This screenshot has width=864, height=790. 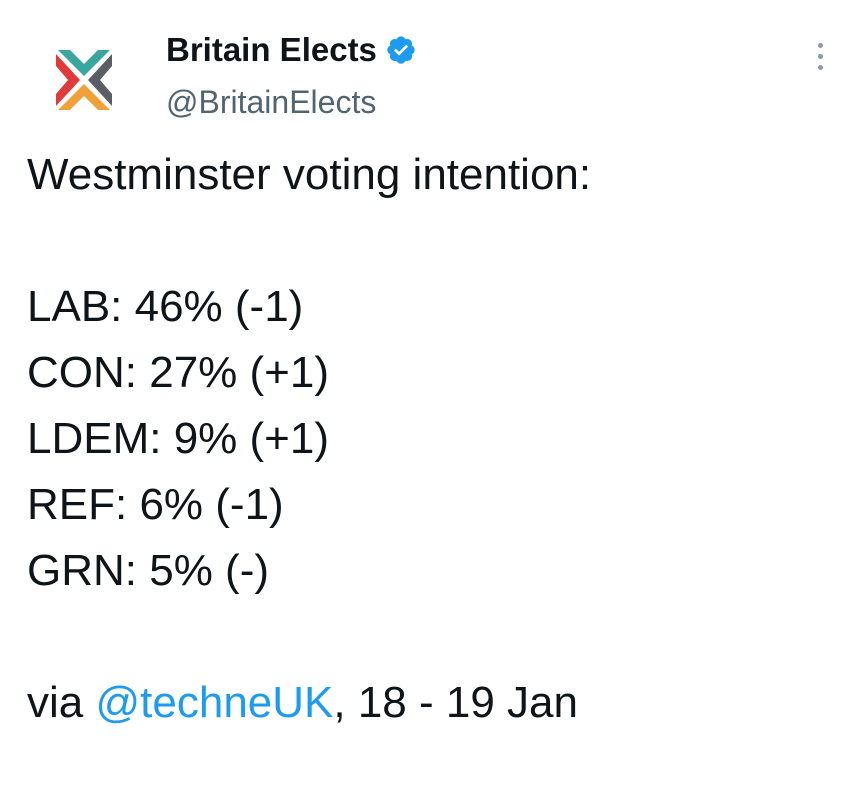 What do you see at coordinates (271, 49) in the screenshot?
I see `display-name: Britain Elects` at bounding box center [271, 49].